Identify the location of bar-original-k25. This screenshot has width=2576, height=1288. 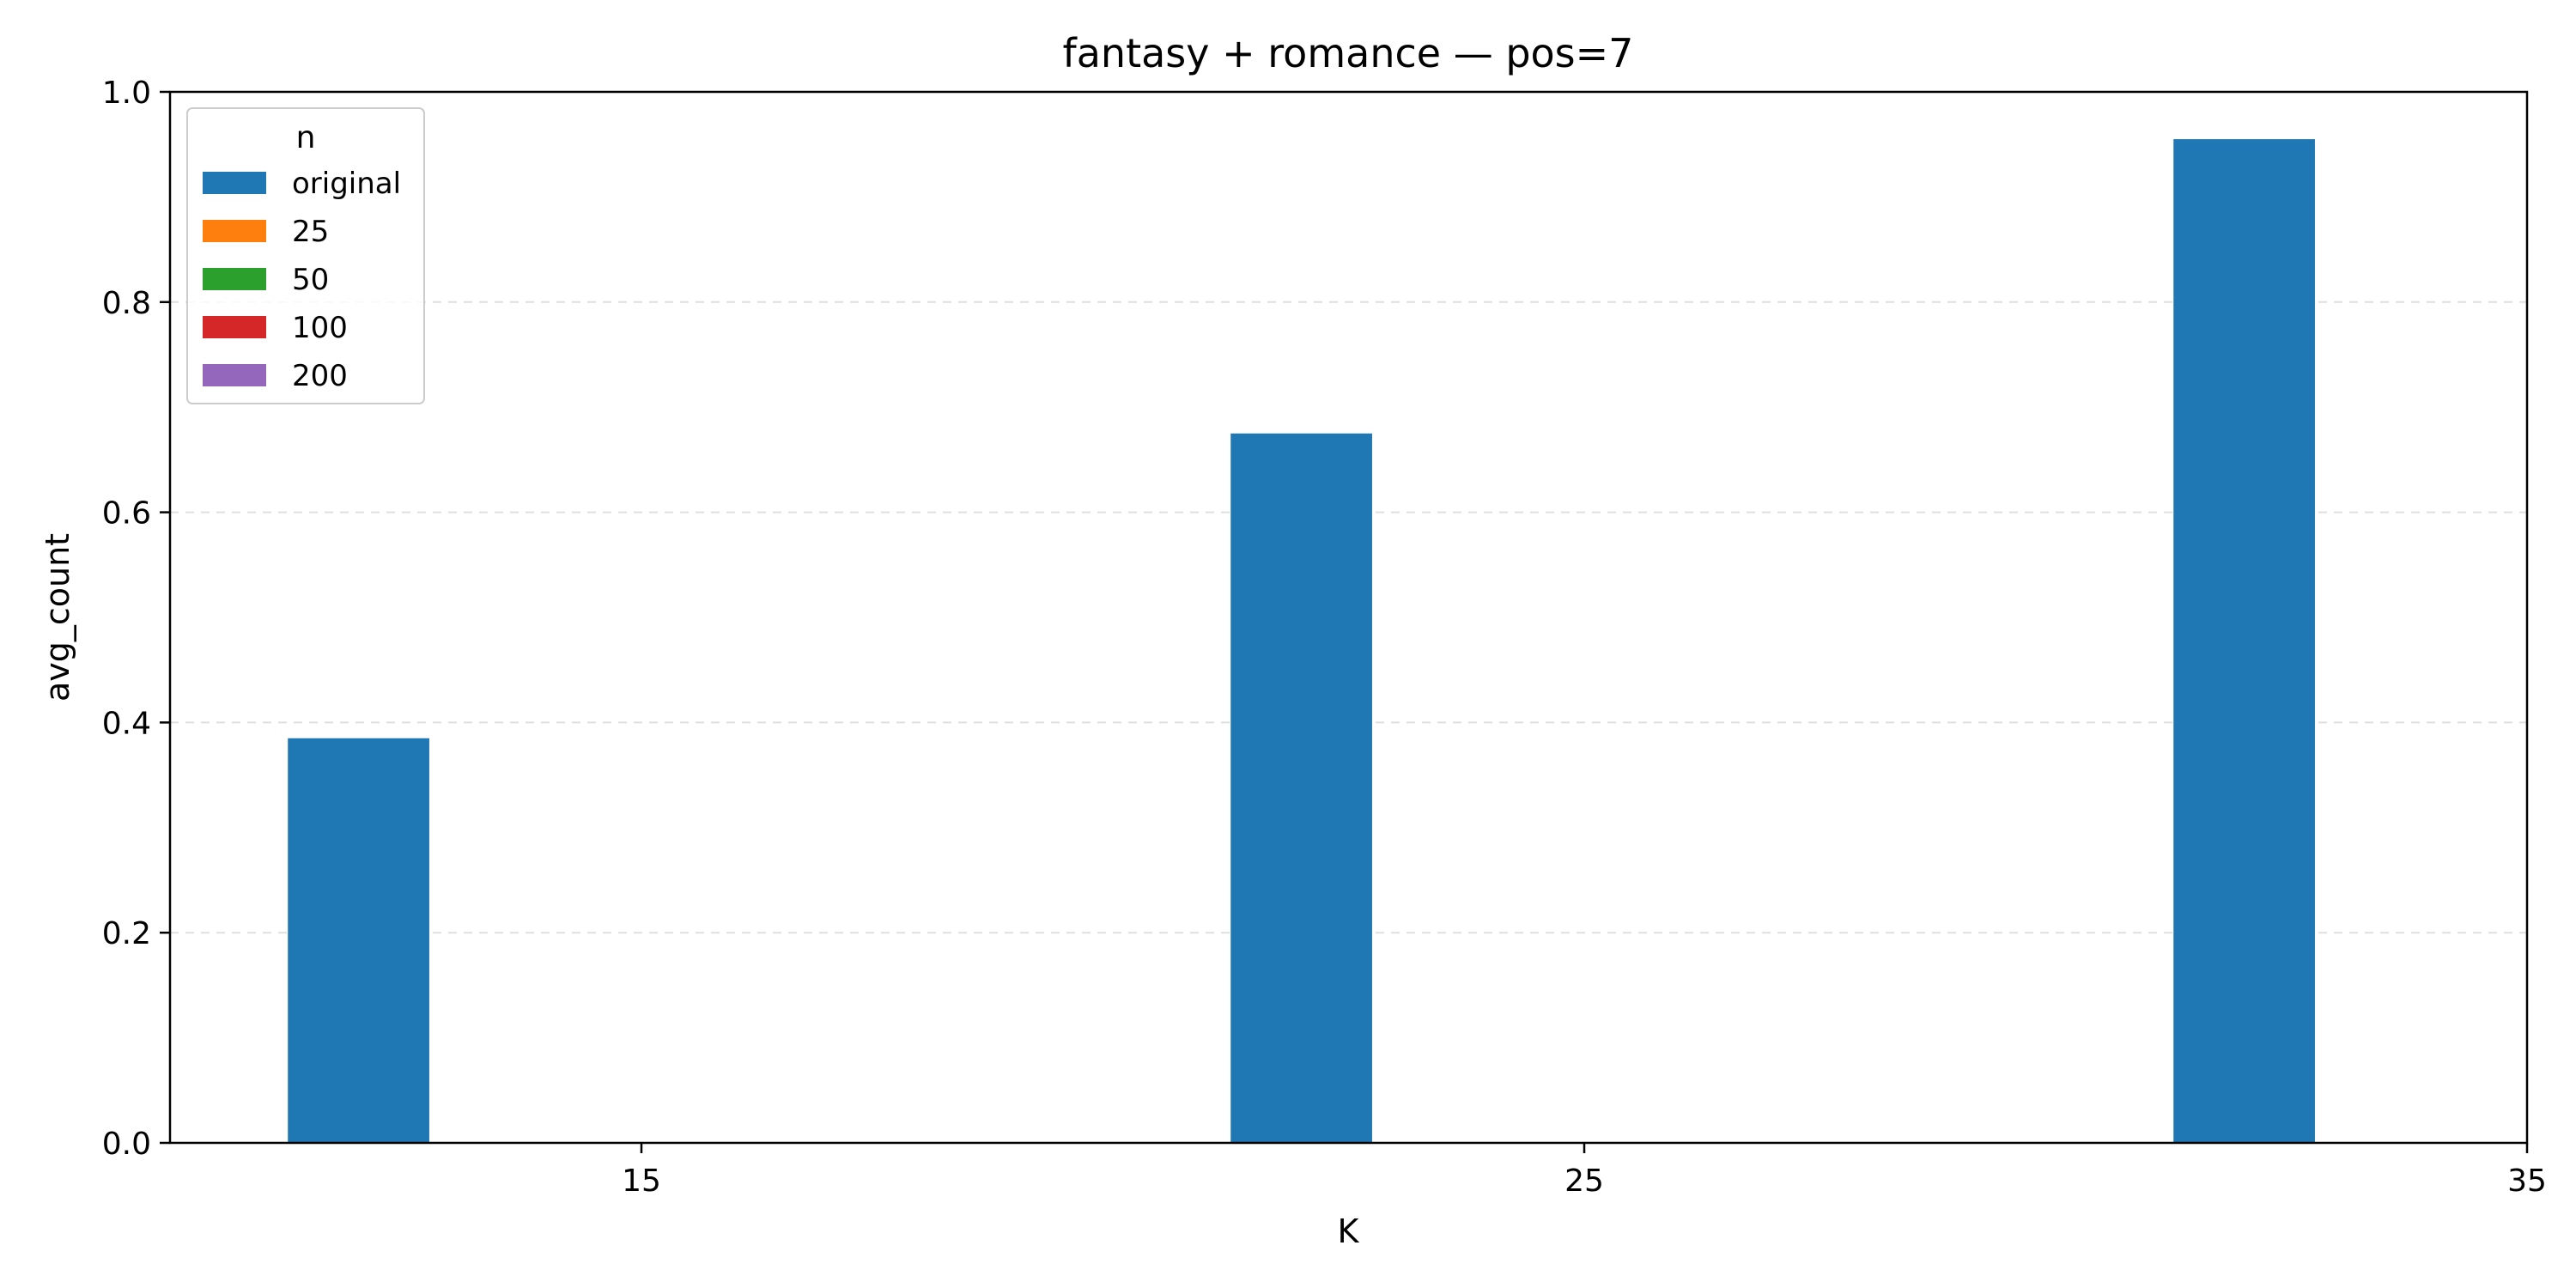
(1301, 788).